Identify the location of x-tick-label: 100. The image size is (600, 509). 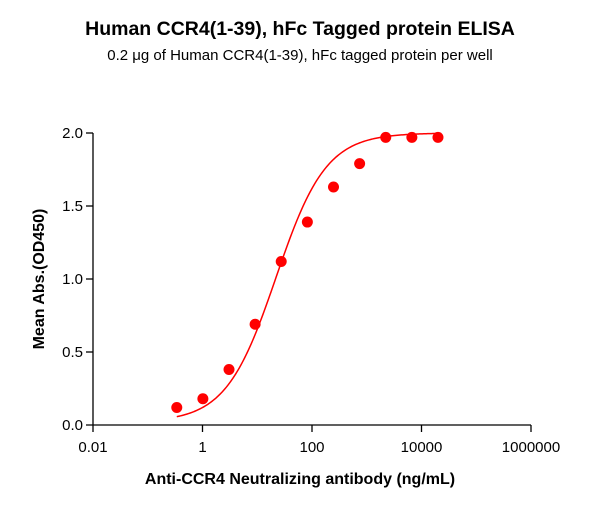
(311, 447).